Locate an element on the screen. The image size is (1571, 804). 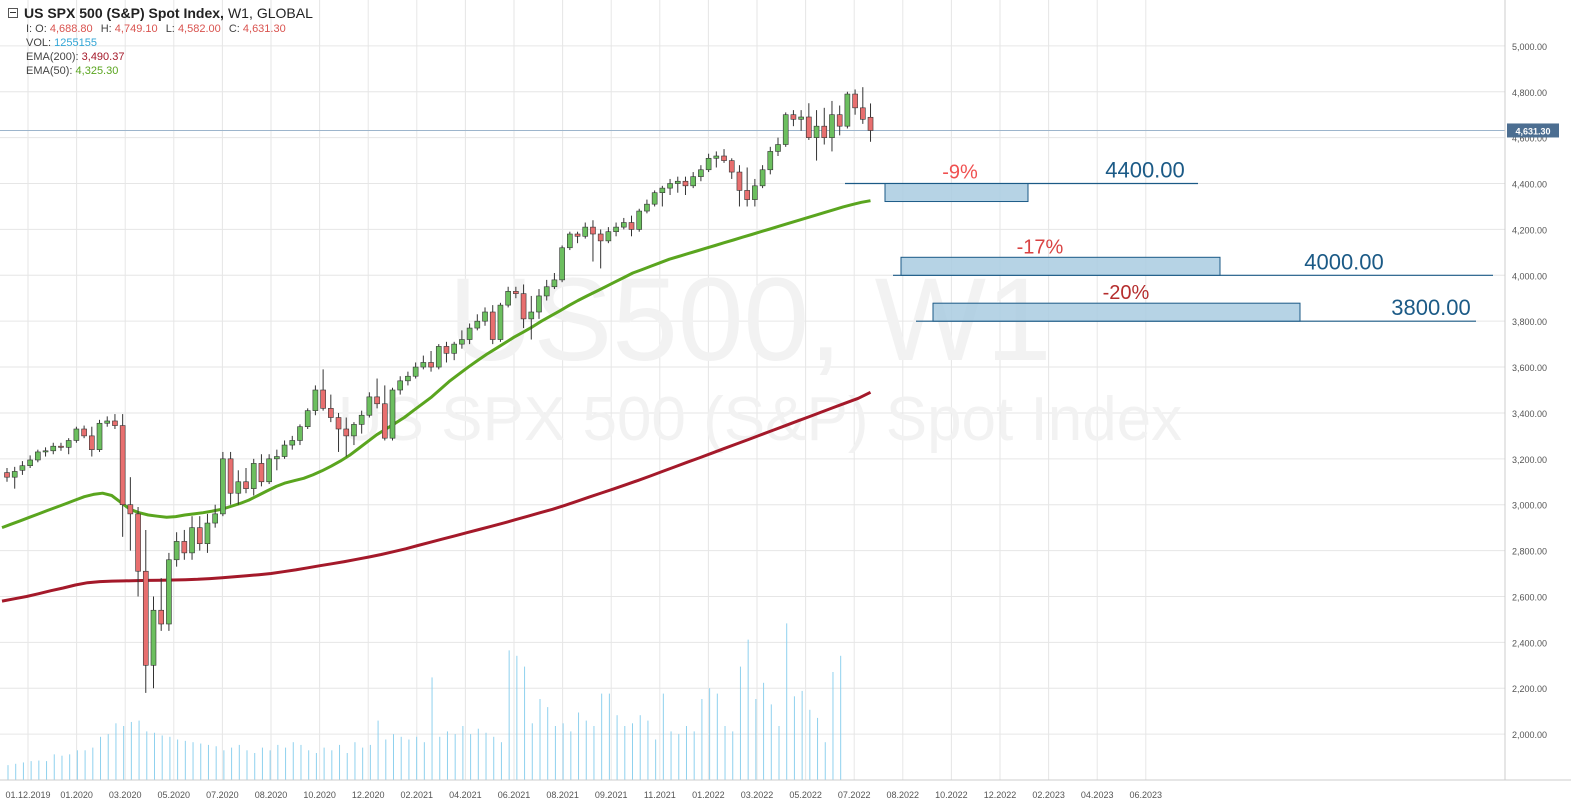
x-tick-label: 01.12.2019 is located at coordinates (27, 795).